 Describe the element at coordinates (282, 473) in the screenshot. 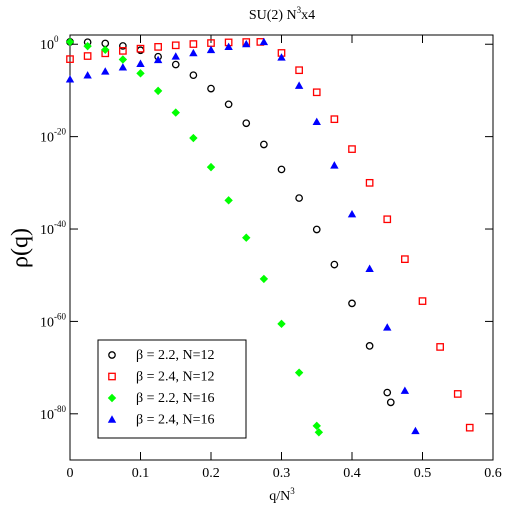

I see `x-tick-label: 0.3` at that location.